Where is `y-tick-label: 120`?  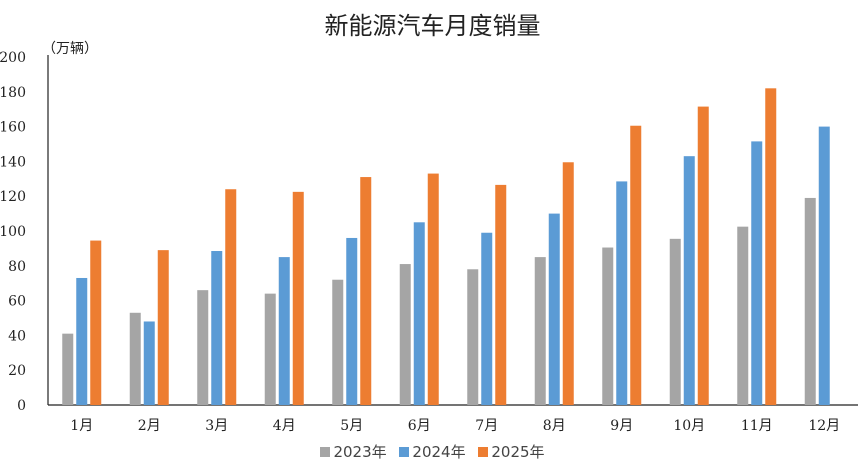
y-tick-label: 120 is located at coordinates (13, 197).